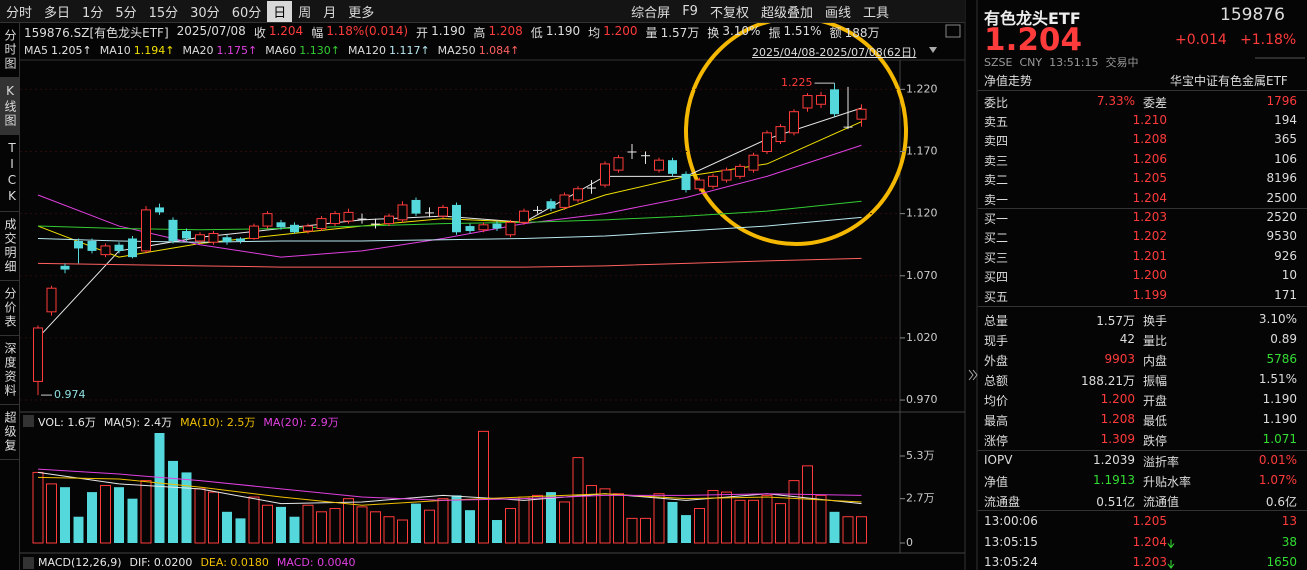 The height and width of the screenshot is (570, 1307). What do you see at coordinates (9, 308) in the screenshot?
I see `side-tab: 分价表` at bounding box center [9, 308].